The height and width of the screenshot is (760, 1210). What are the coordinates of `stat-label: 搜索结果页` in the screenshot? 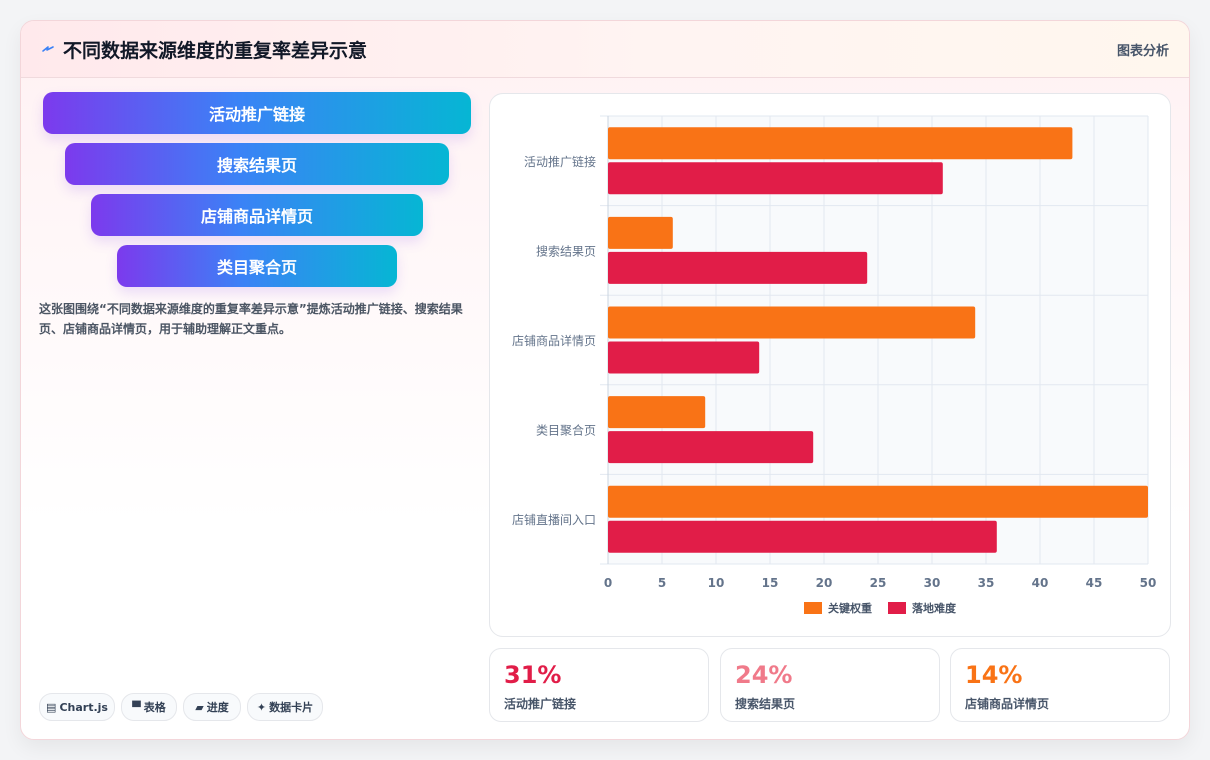 It's located at (765, 704).